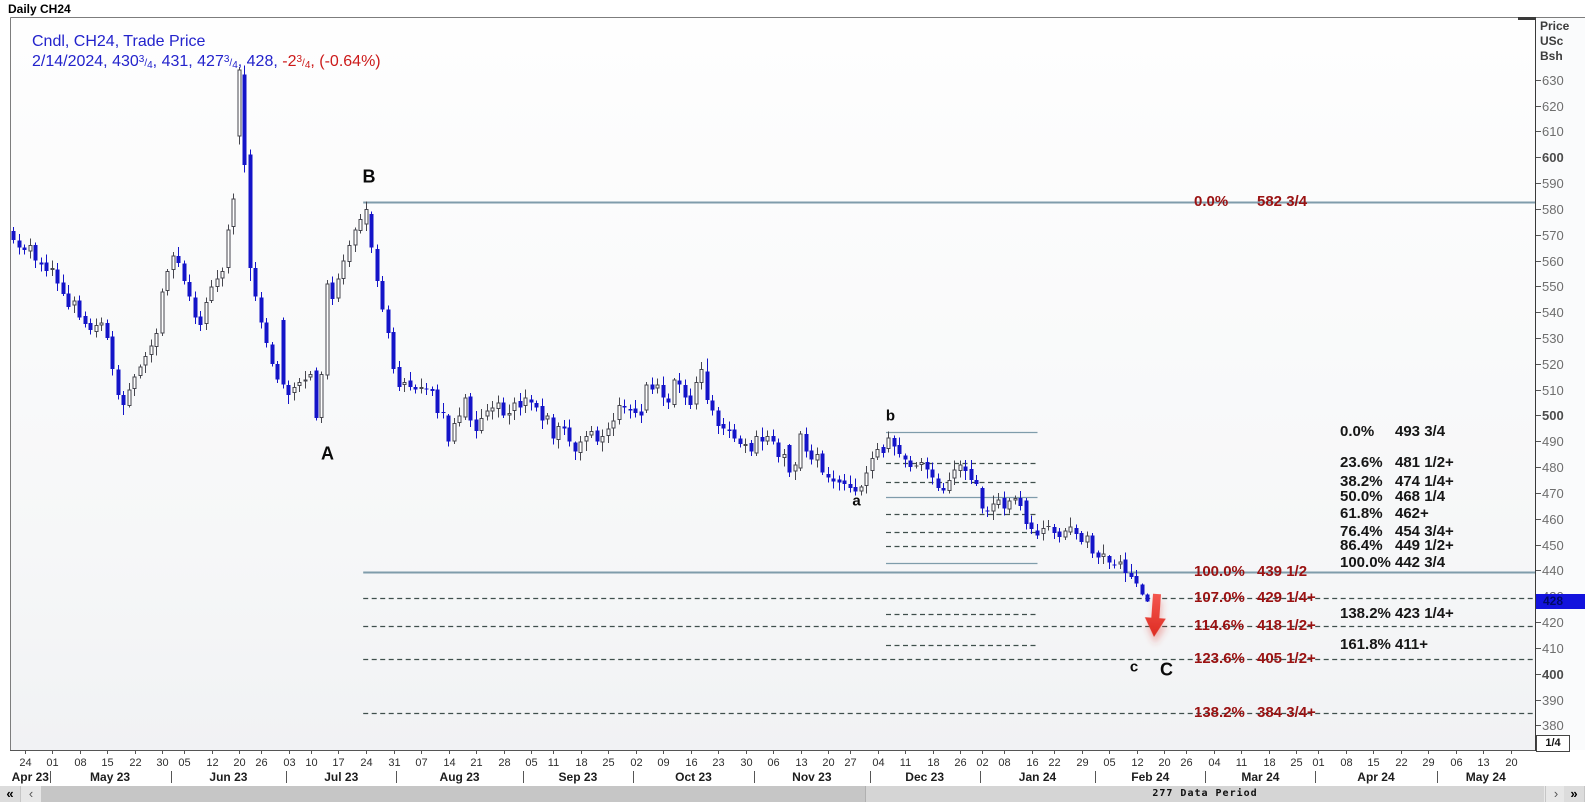 The width and height of the screenshot is (1585, 802). I want to click on price-tick-label: 560, so click(1553, 261).